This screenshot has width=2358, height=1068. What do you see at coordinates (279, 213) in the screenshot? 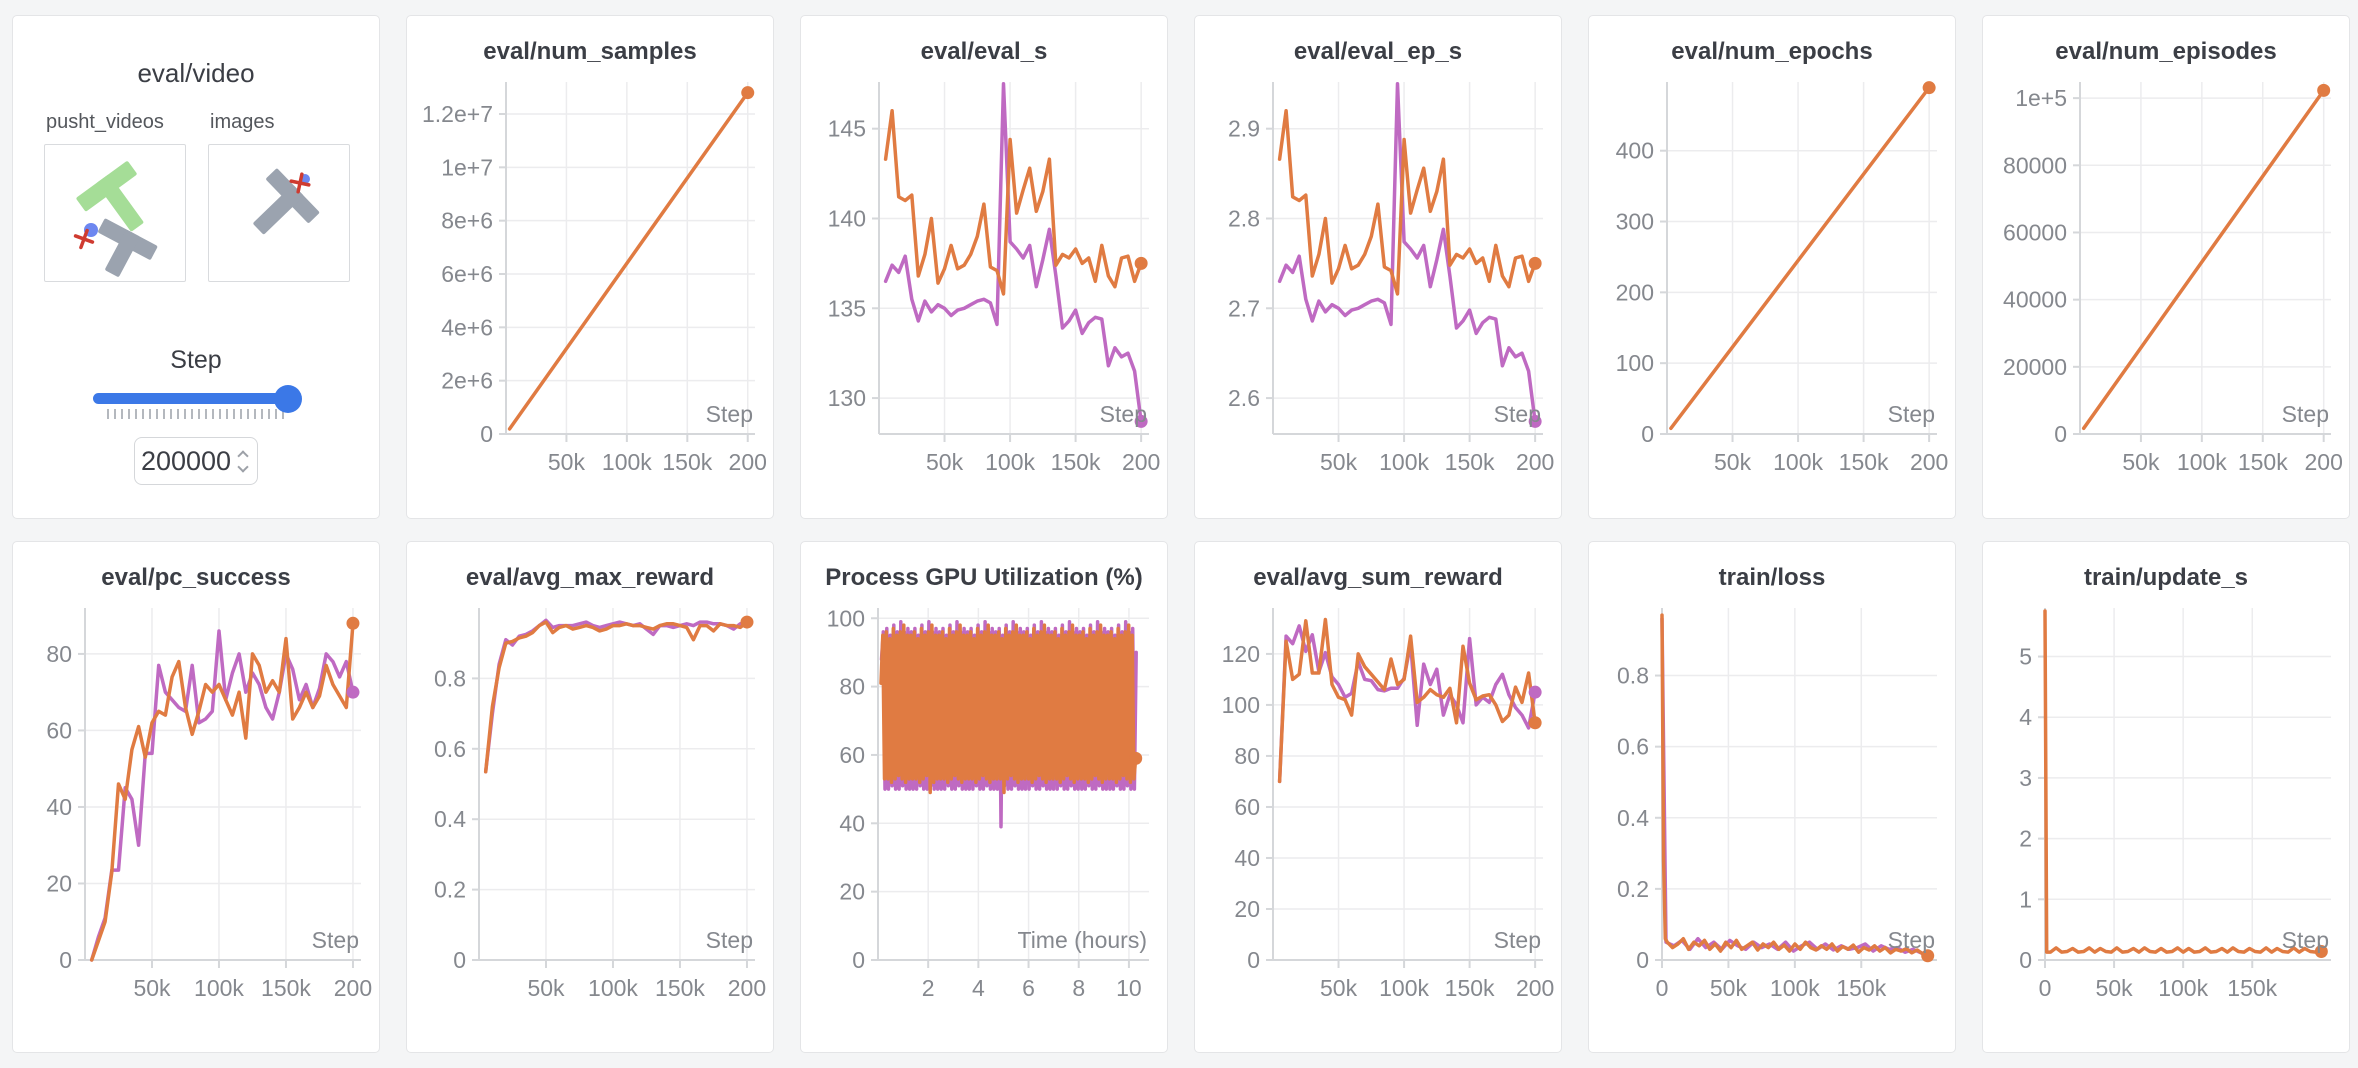
I see `pusht-image-frame` at bounding box center [279, 213].